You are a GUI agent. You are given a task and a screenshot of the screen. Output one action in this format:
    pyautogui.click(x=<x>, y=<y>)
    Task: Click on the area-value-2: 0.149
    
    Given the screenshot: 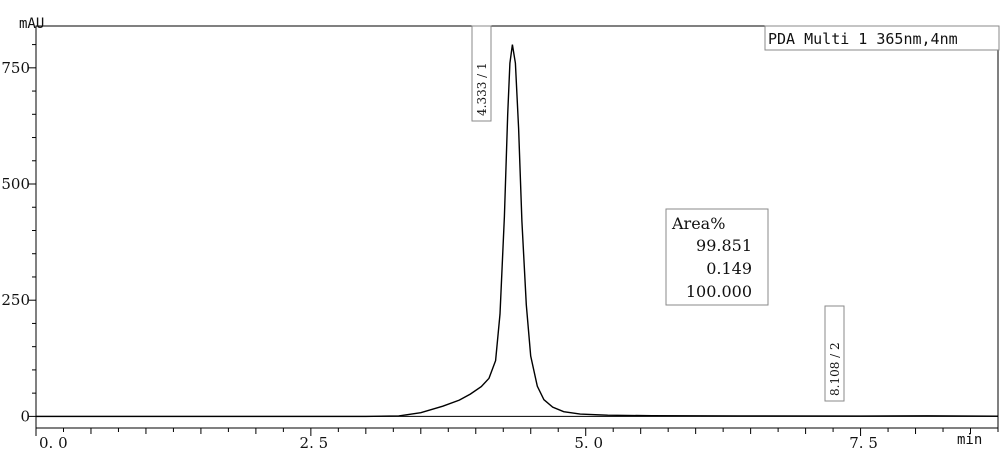 What is the action you would take?
    pyautogui.click(x=729, y=268)
    